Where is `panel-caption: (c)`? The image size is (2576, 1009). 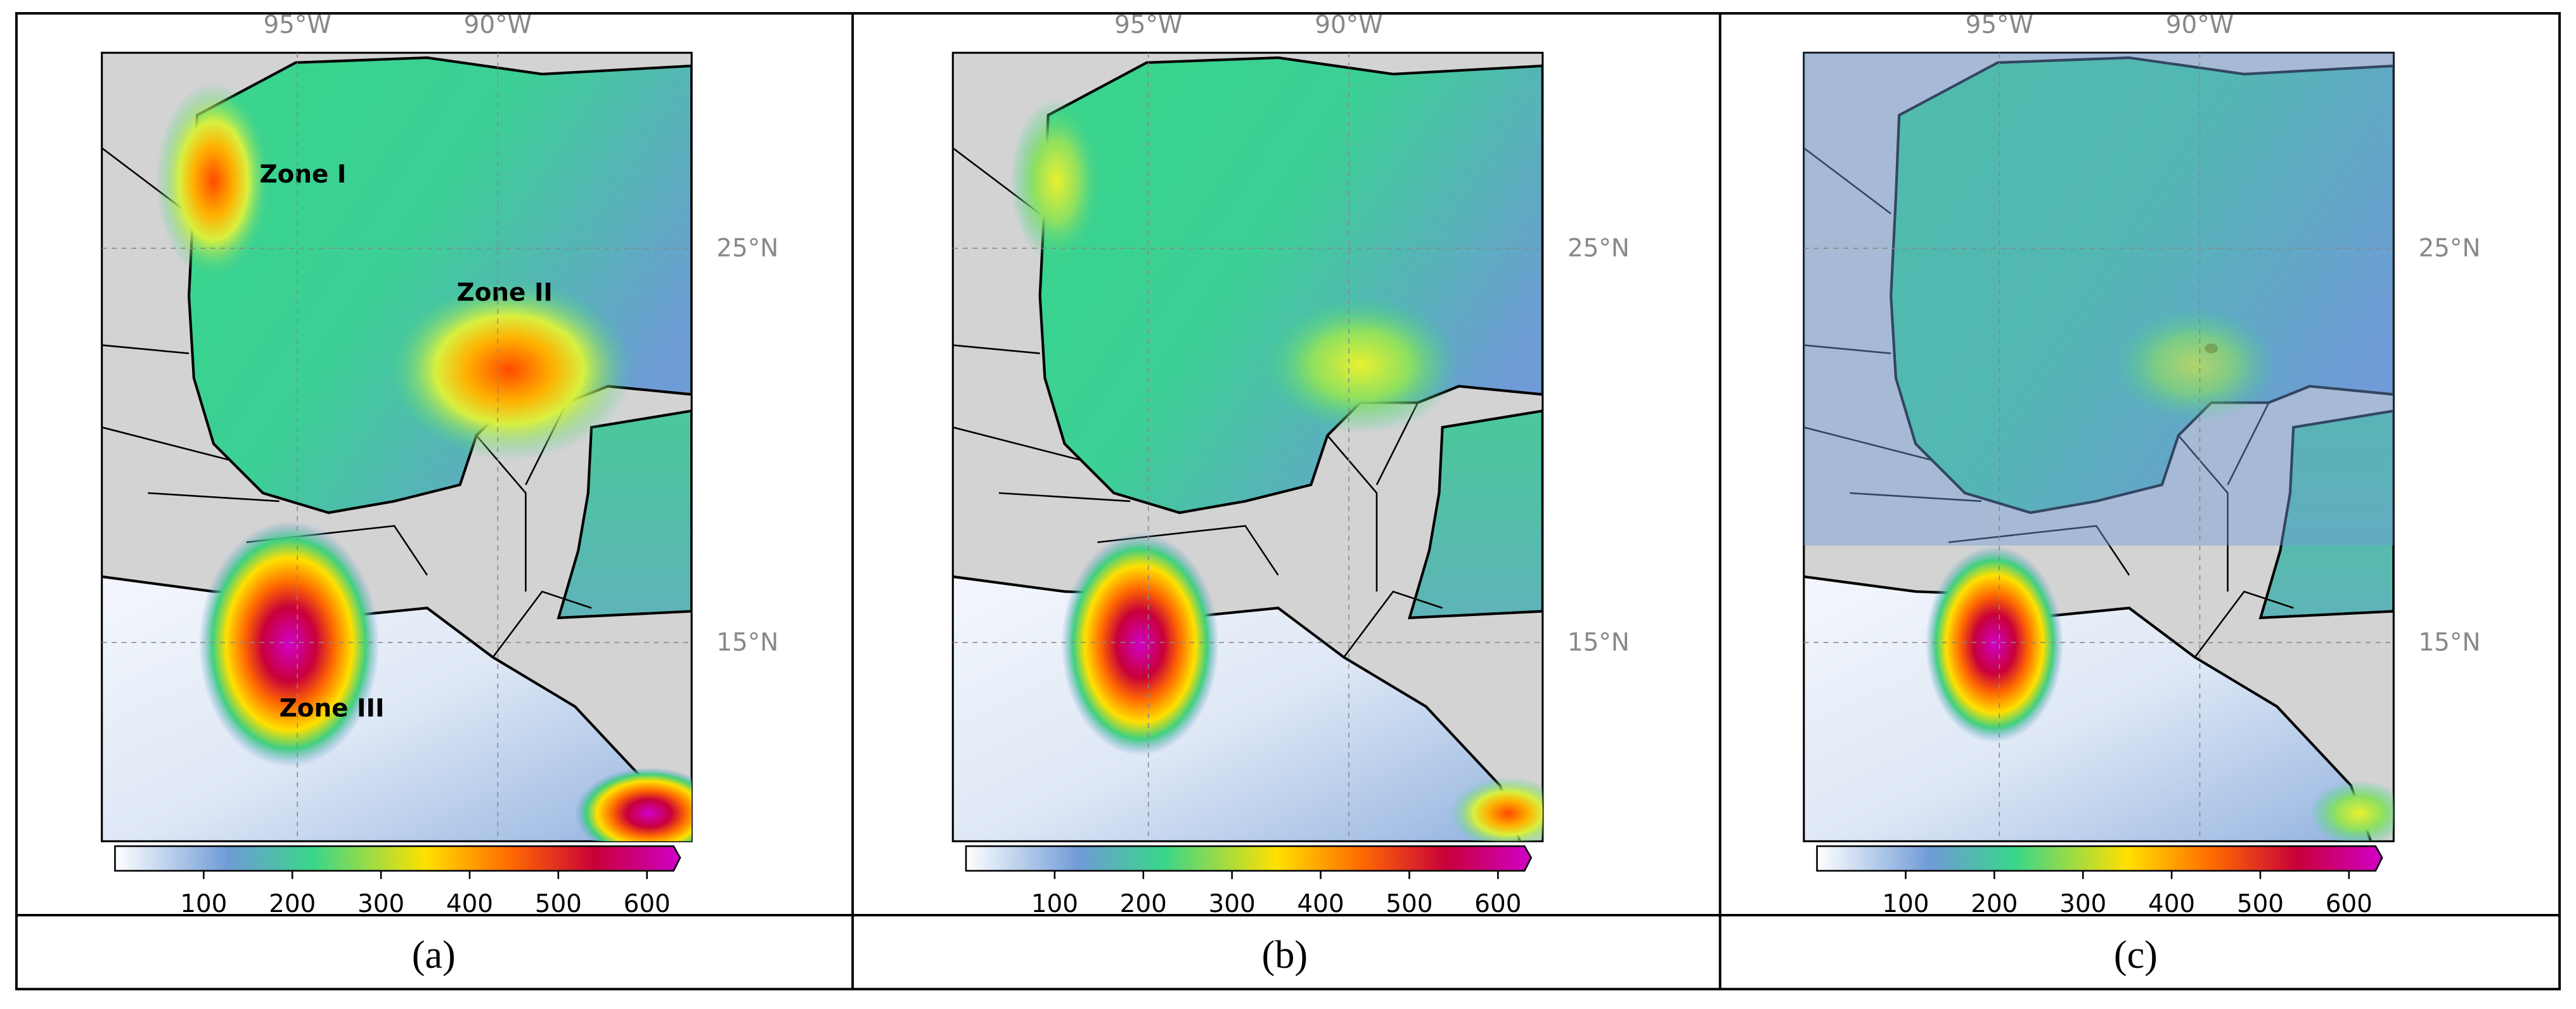
panel-caption: (c) is located at coordinates (2136, 955).